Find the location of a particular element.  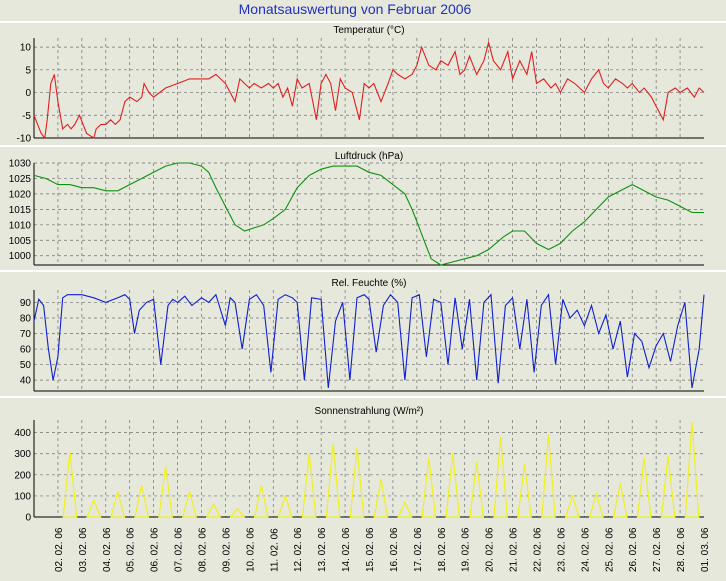

x-date-label: 19. 02. 06 is located at coordinates (466, 549).